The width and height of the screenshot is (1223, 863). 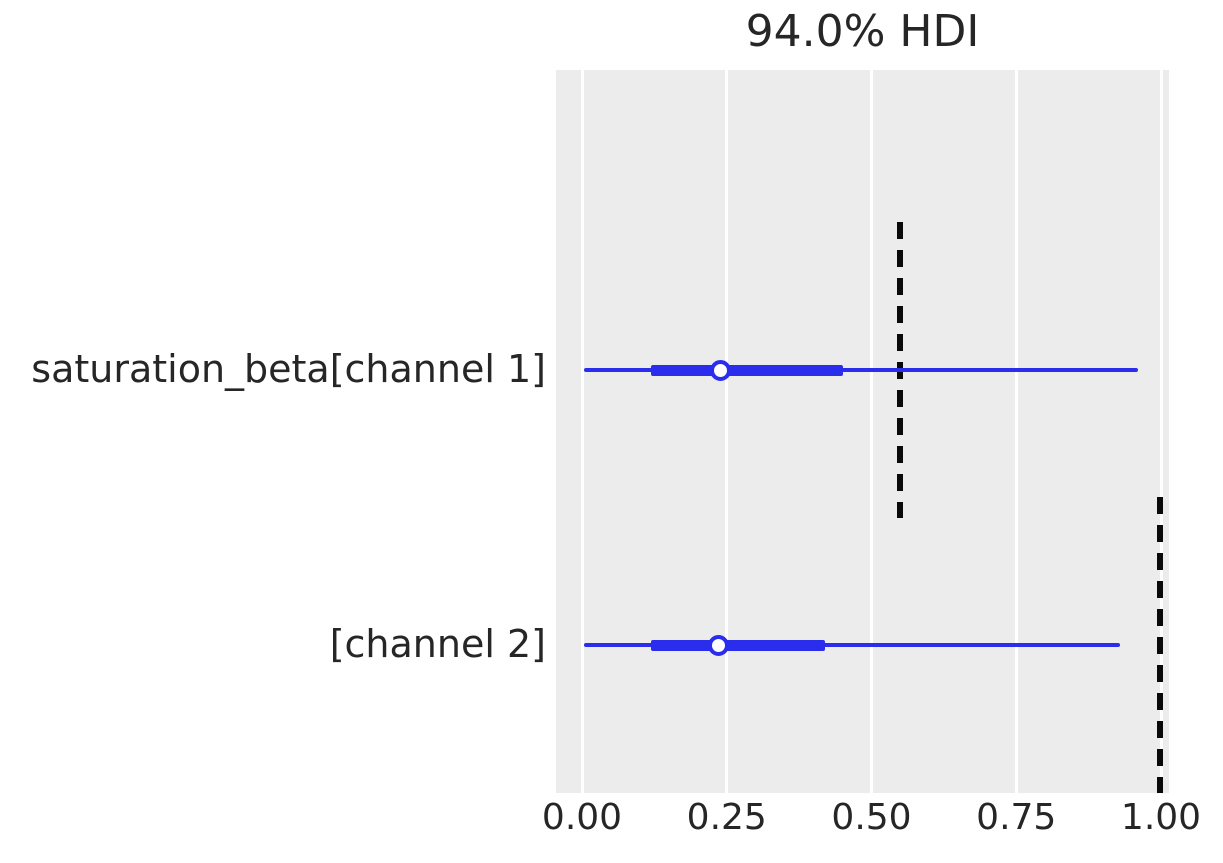 I want to click on y-axis-label: saturation_beta[channel 1], so click(x=288, y=369).